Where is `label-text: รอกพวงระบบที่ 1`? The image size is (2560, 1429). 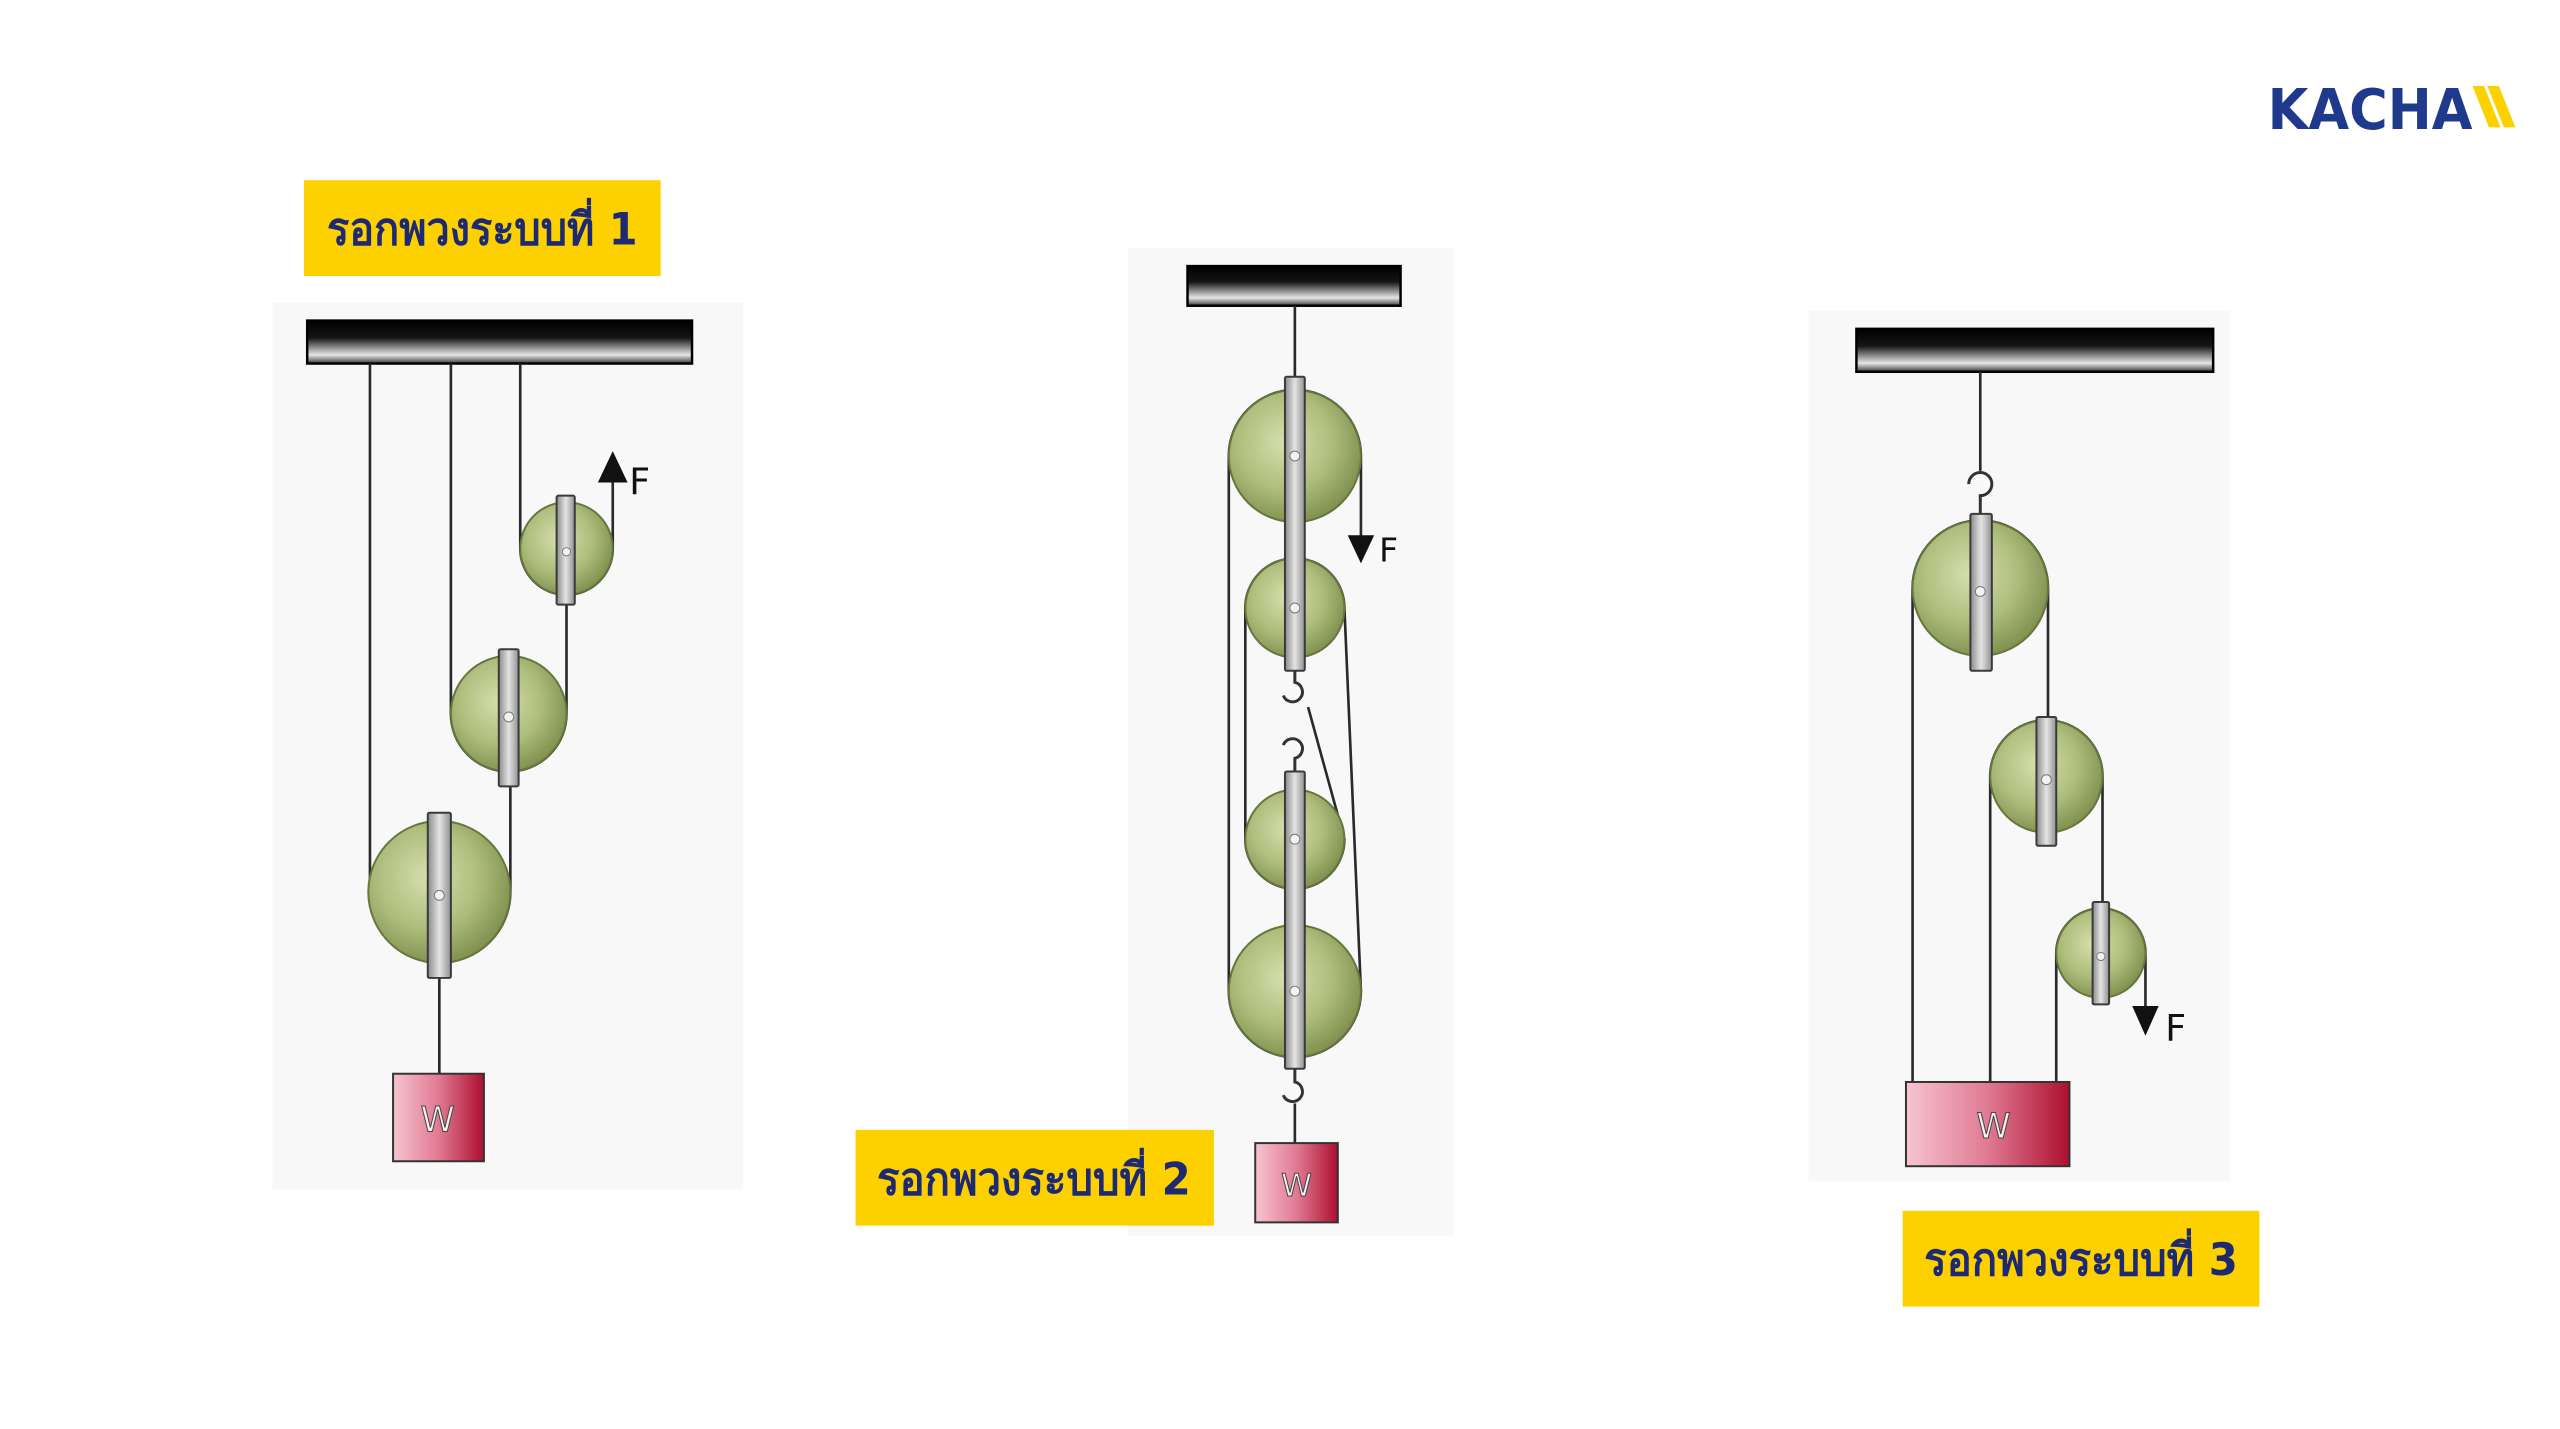
label-text: รอกพวงระบบที่ 1 is located at coordinates (482, 227).